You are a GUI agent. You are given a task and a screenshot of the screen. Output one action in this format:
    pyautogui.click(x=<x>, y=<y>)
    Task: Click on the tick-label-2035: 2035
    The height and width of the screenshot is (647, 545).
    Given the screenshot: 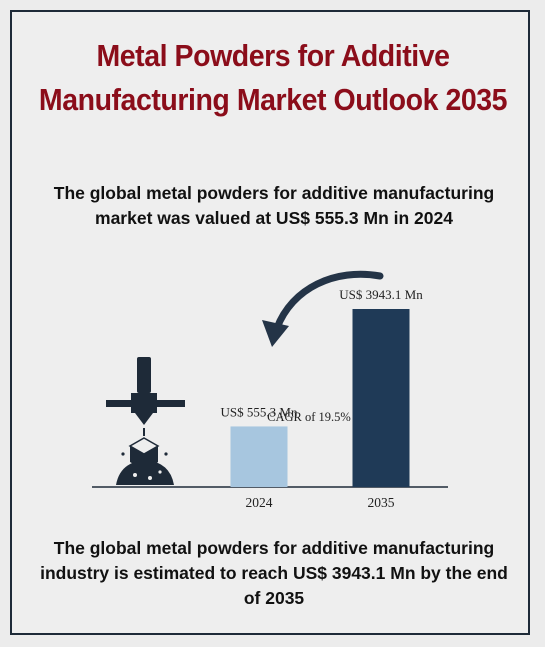 What is the action you would take?
    pyautogui.click(x=381, y=502)
    